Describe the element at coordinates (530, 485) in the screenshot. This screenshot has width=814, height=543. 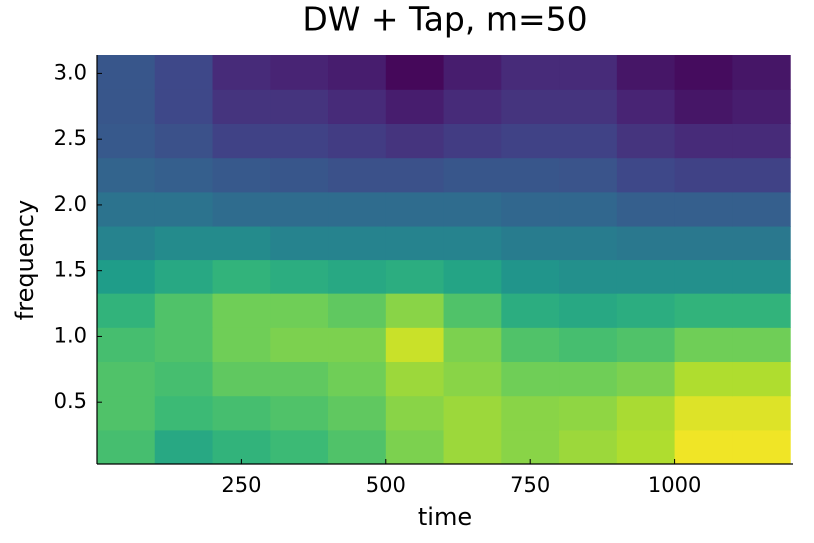
I see `x-tick-label: 750` at that location.